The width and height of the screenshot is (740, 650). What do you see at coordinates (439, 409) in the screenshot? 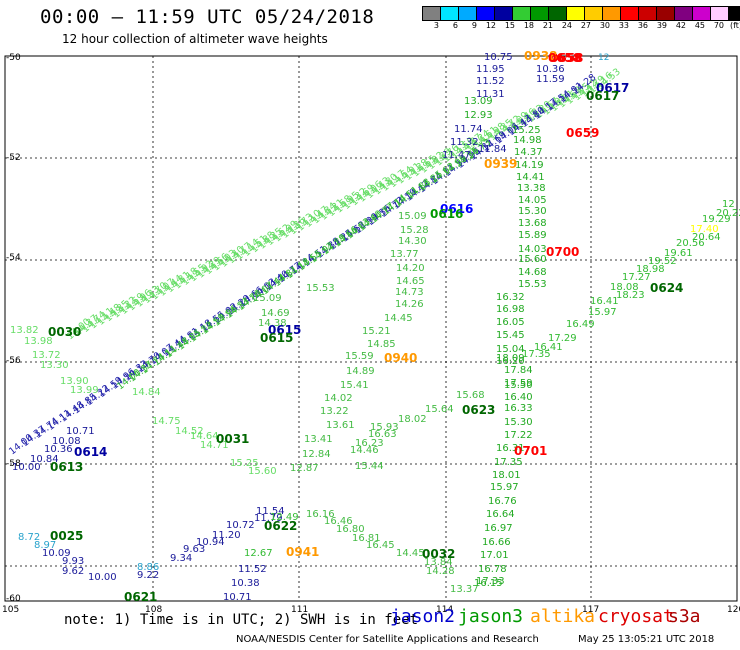
I see `swh-value-label: 15.64` at bounding box center [439, 409].